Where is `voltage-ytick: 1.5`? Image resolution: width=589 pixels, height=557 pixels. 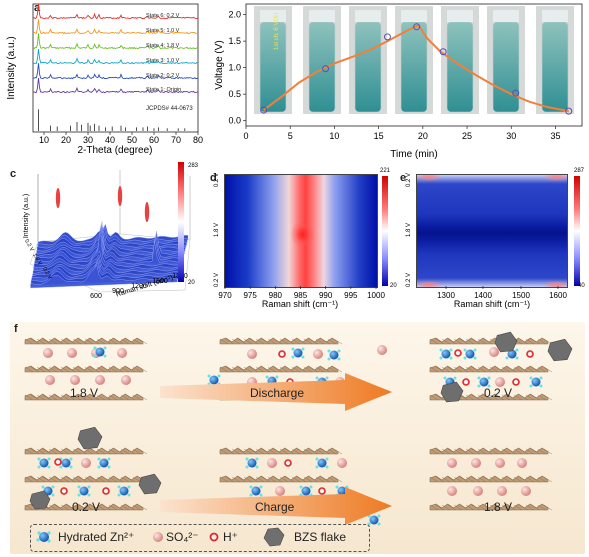 voltage-ytick: 1.5 is located at coordinates (234, 41).